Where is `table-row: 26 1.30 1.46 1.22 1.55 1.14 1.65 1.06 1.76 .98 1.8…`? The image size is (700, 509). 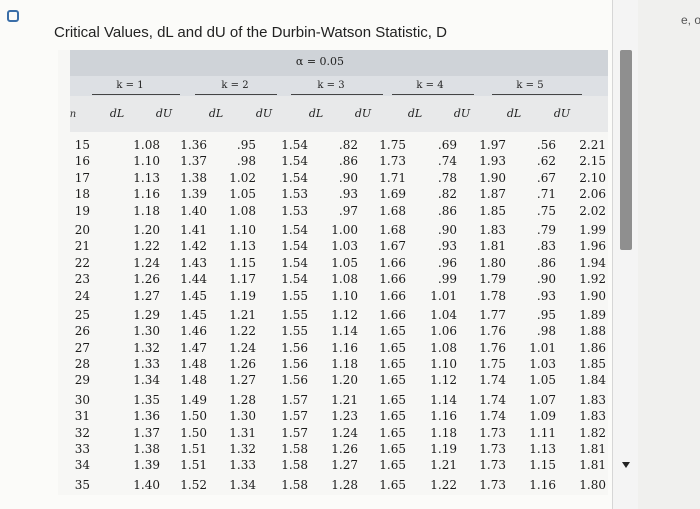 table-row: 26 1.30 1.46 1.22 1.55 1.14 1.65 1.06 1.76 .98 1.8… is located at coordinates (333, 332).